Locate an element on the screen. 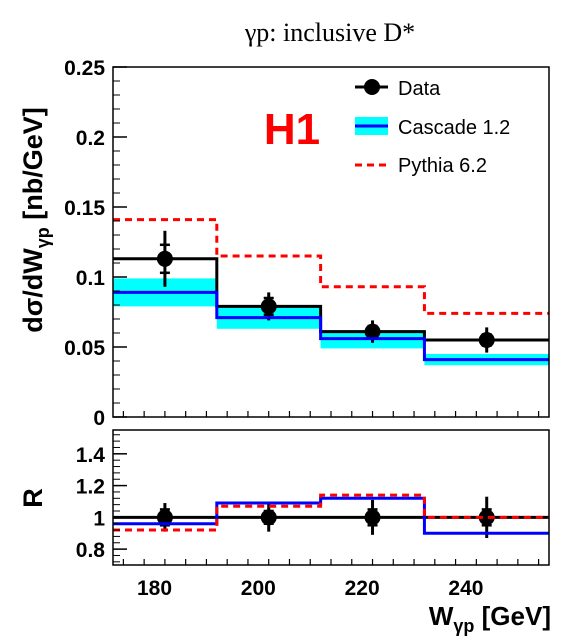 The width and height of the screenshot is (567, 639). ratio-x-tick-label: 220 is located at coordinates (362, 588).